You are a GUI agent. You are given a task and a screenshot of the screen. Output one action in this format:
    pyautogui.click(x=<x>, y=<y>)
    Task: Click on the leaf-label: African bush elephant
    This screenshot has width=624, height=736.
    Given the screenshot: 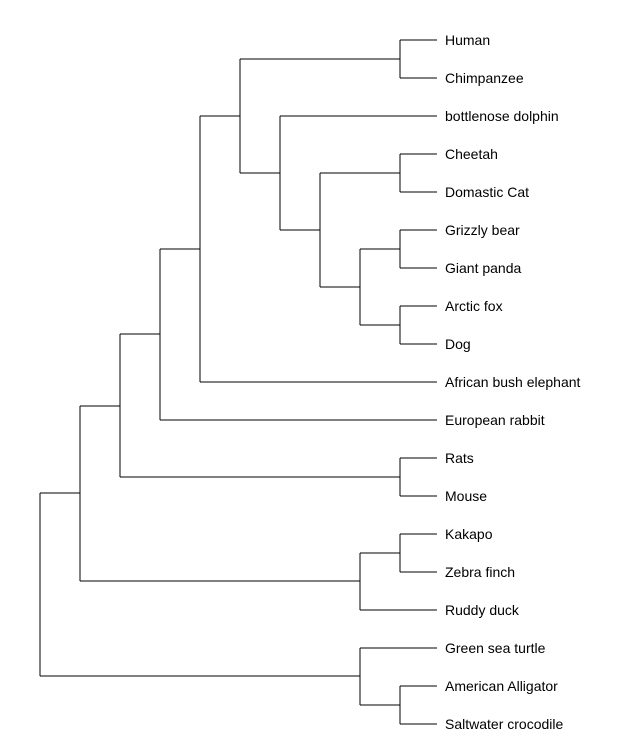 What is the action you would take?
    pyautogui.click(x=513, y=382)
    